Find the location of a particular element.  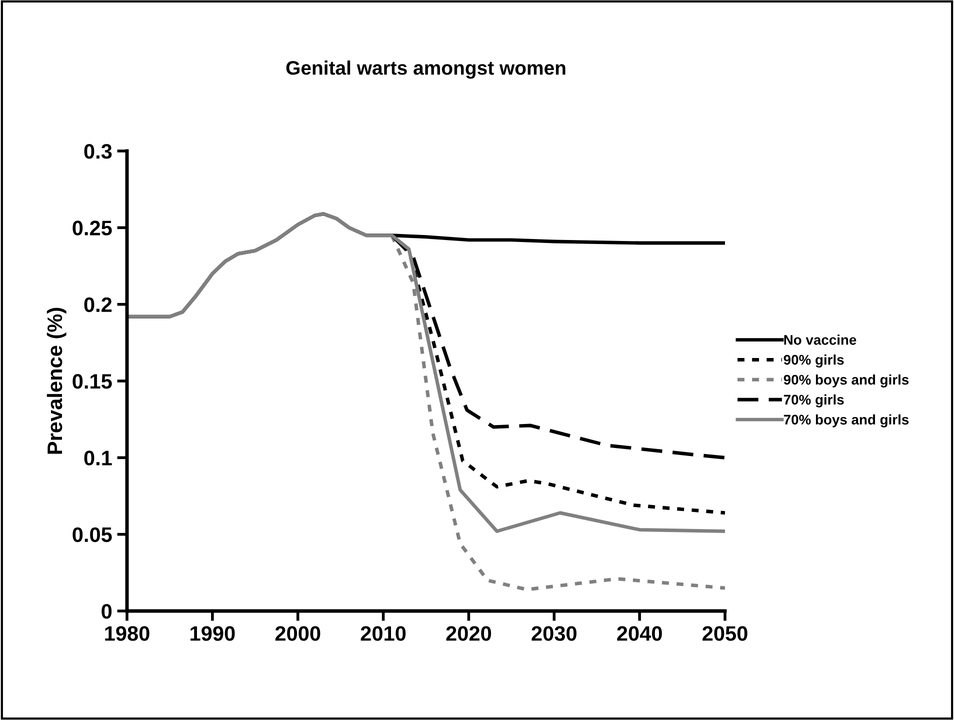

x-tick-label: 1980 is located at coordinates (127, 633).